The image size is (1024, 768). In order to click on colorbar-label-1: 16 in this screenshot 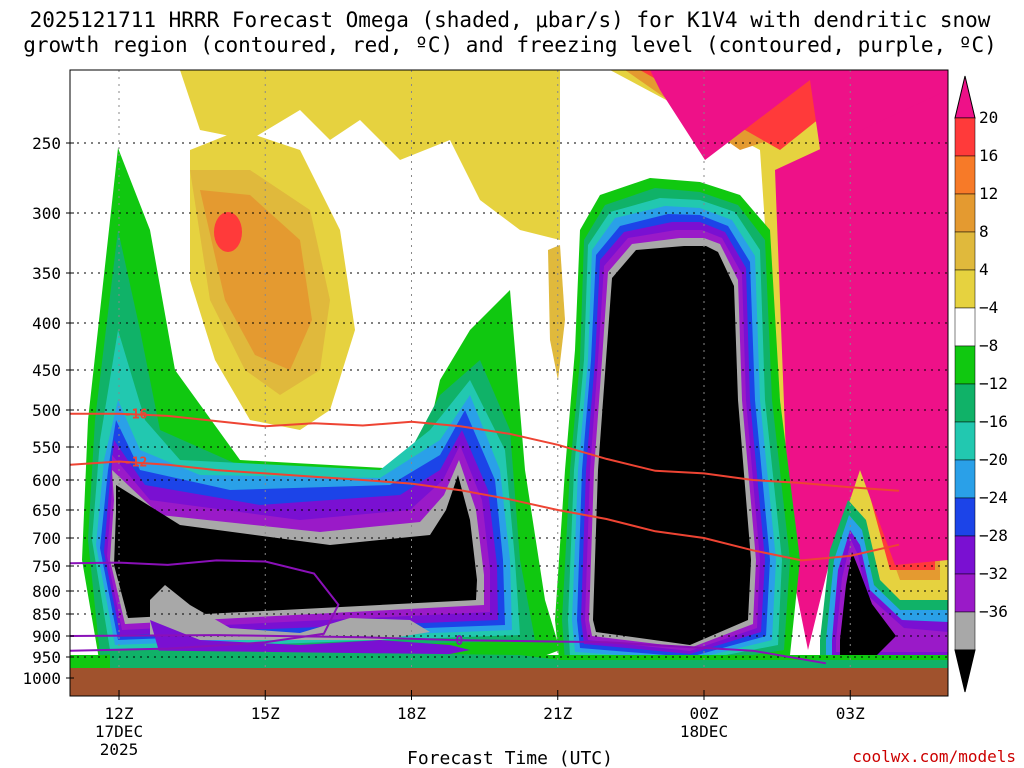, I will do `click(988, 155)`.